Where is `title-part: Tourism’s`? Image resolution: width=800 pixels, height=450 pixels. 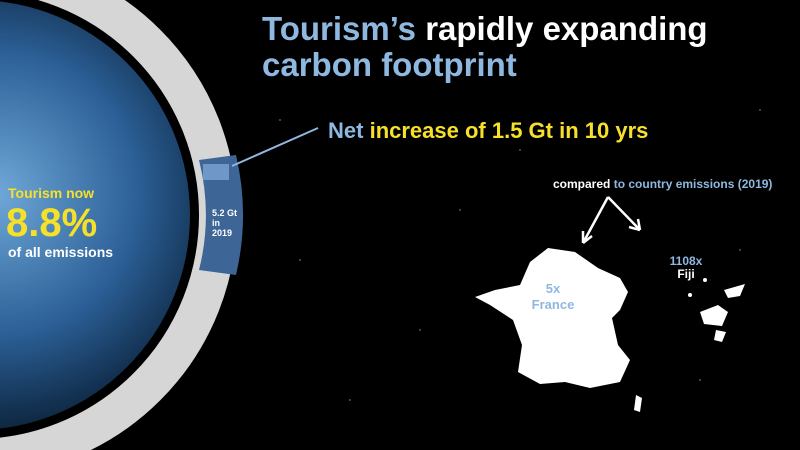
title-part: Tourism’s is located at coordinates (339, 28).